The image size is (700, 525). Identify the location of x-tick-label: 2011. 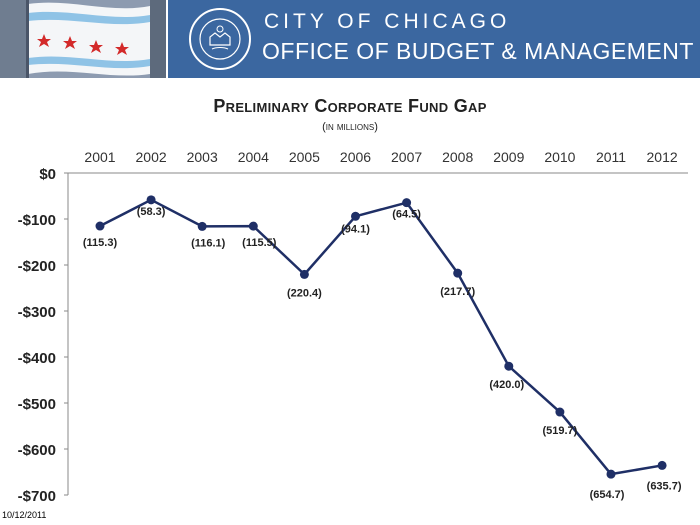
(611, 157).